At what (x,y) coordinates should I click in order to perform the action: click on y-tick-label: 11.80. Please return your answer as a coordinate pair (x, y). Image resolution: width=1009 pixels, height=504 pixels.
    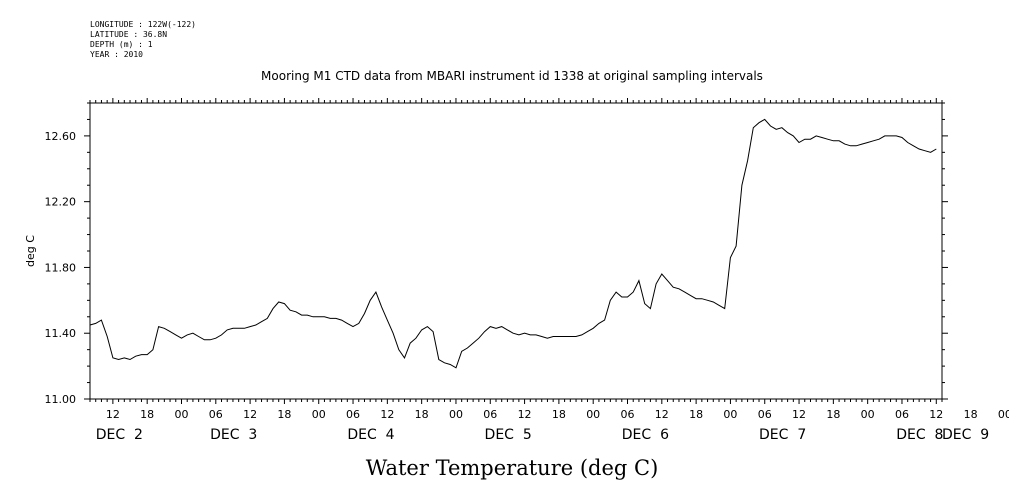
    Looking at the image, I should click on (61, 267).